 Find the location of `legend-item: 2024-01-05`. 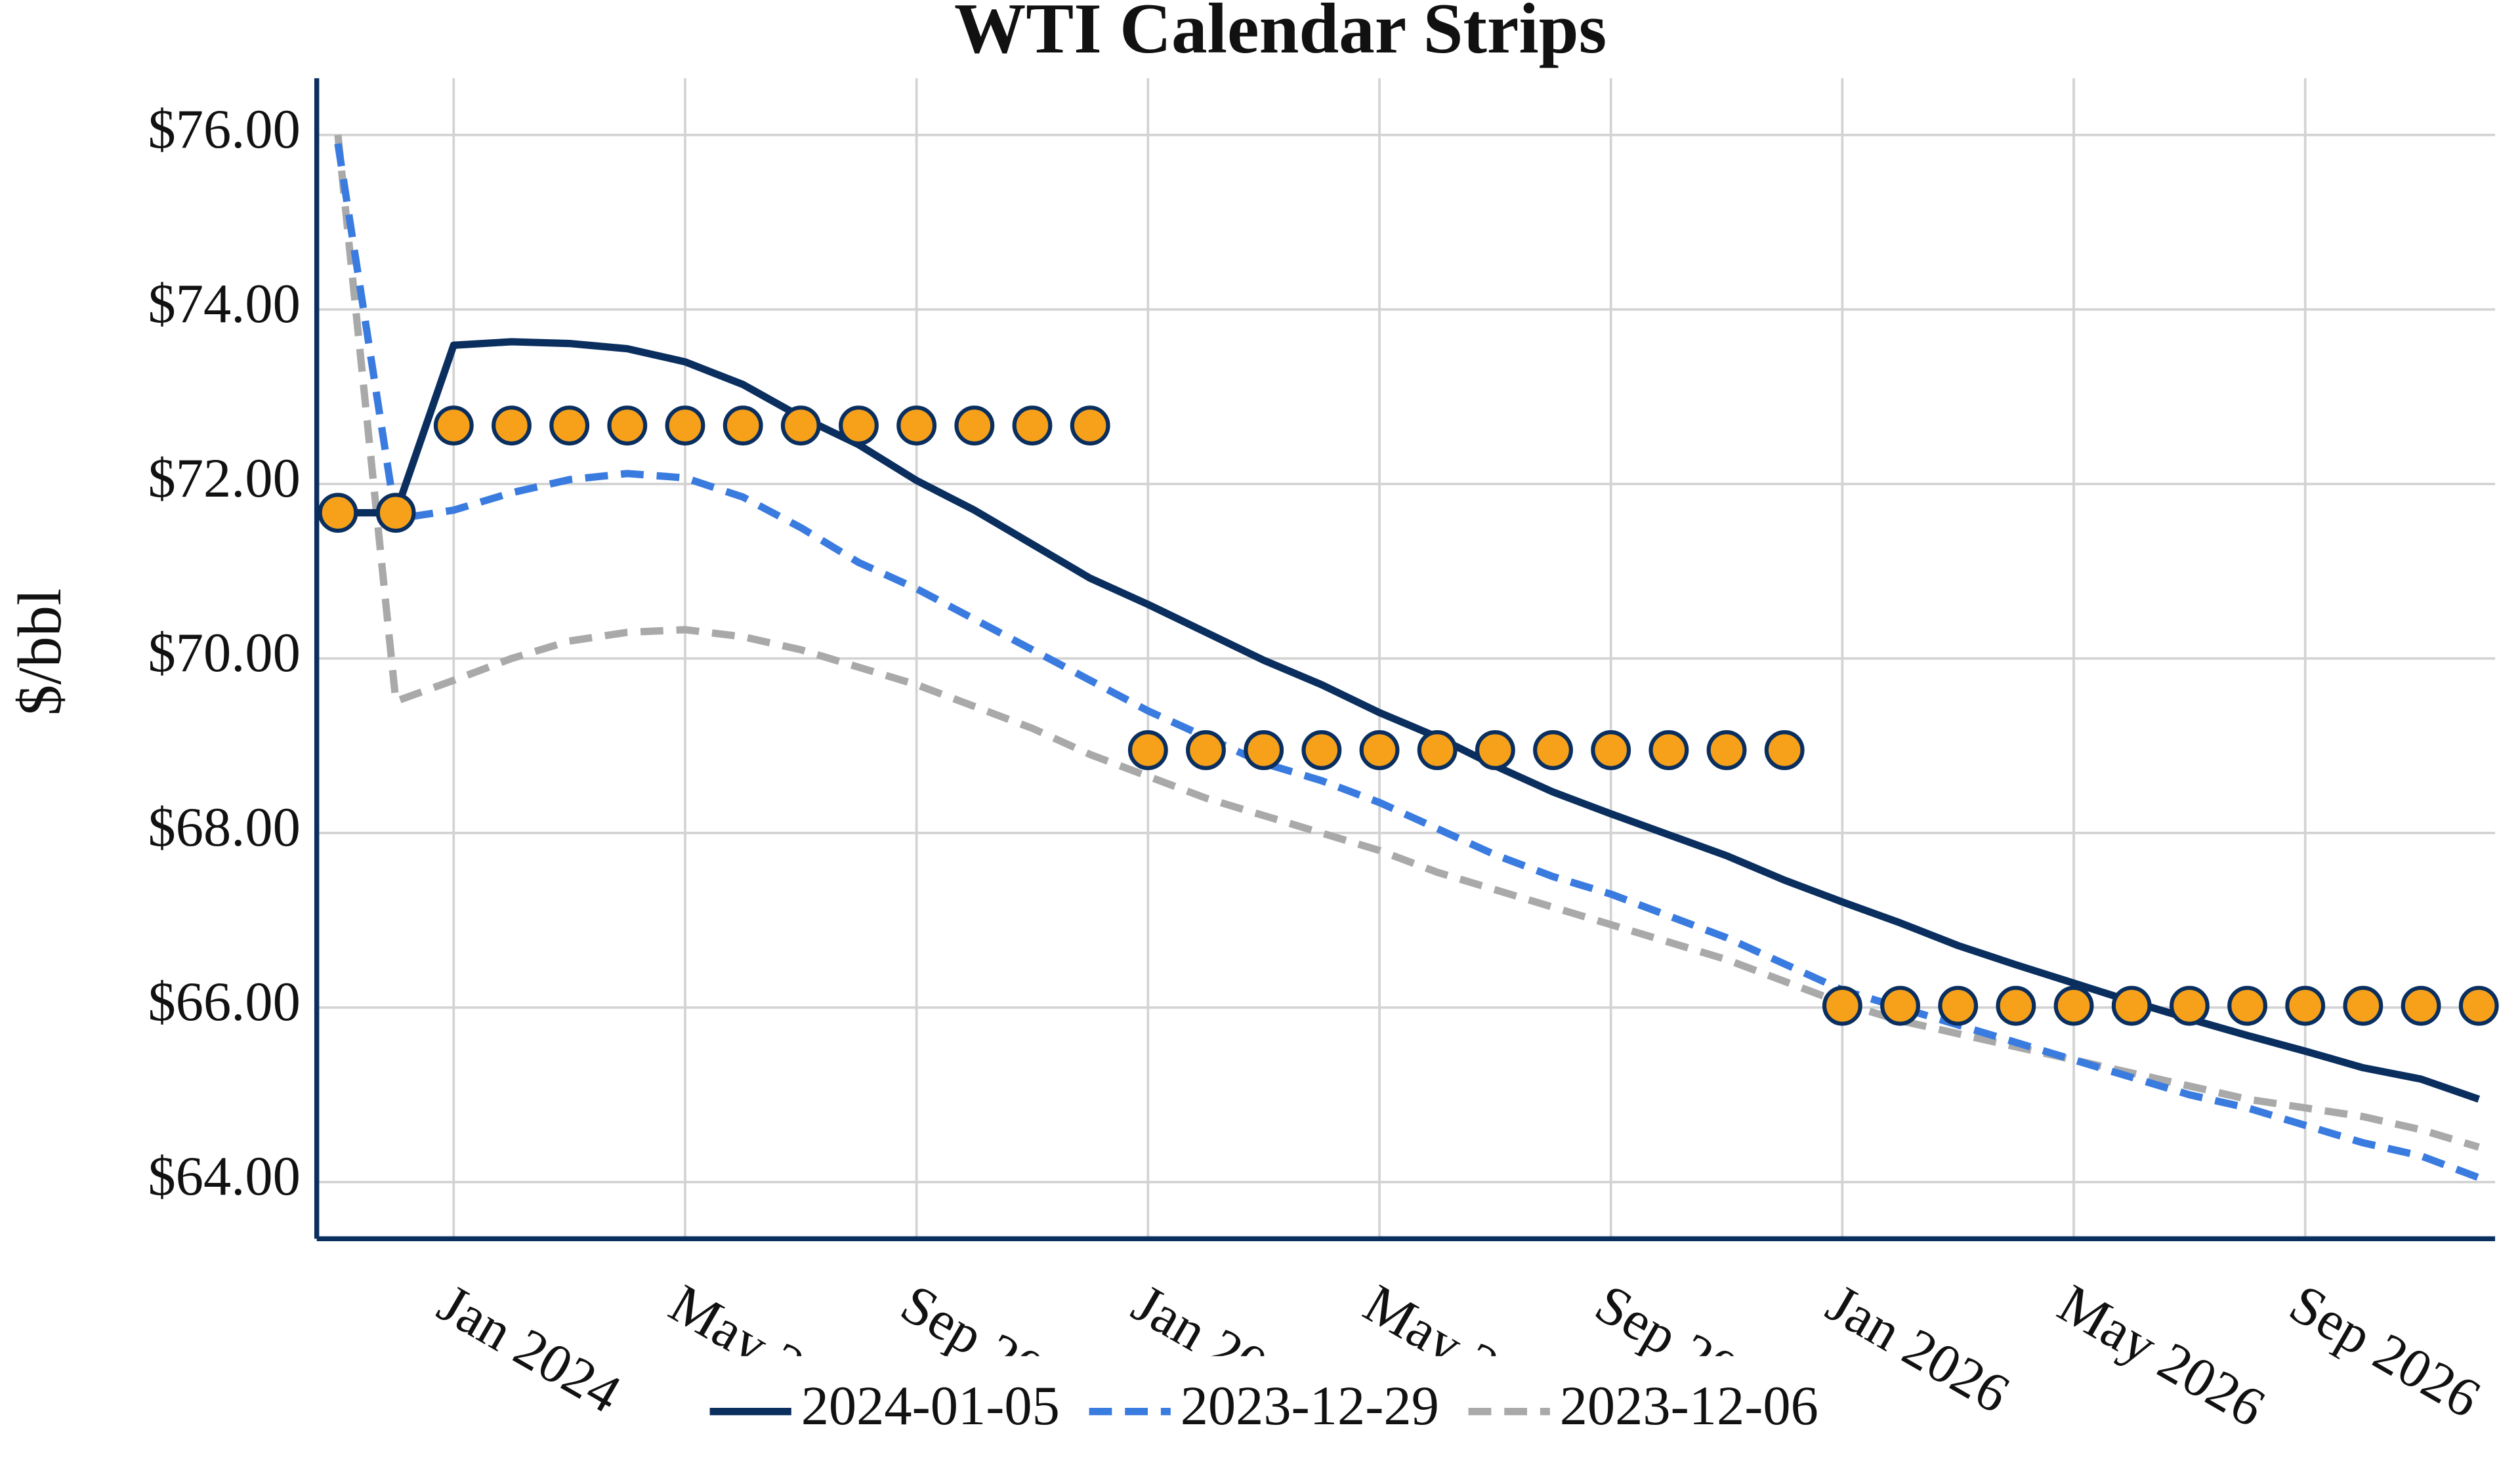

legend-item: 2024-01-05 is located at coordinates (884, 1406).